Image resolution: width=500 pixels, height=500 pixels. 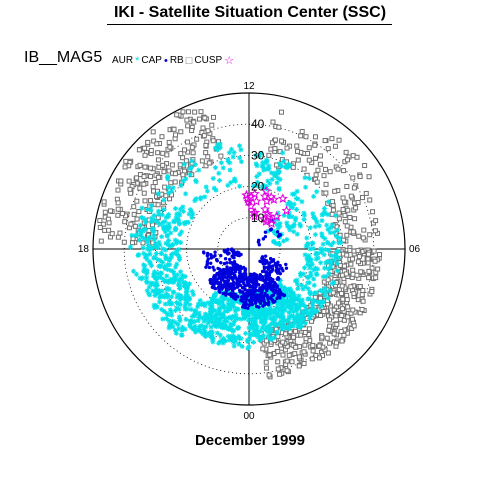 I want to click on title-underline, so click(x=249, y=24).